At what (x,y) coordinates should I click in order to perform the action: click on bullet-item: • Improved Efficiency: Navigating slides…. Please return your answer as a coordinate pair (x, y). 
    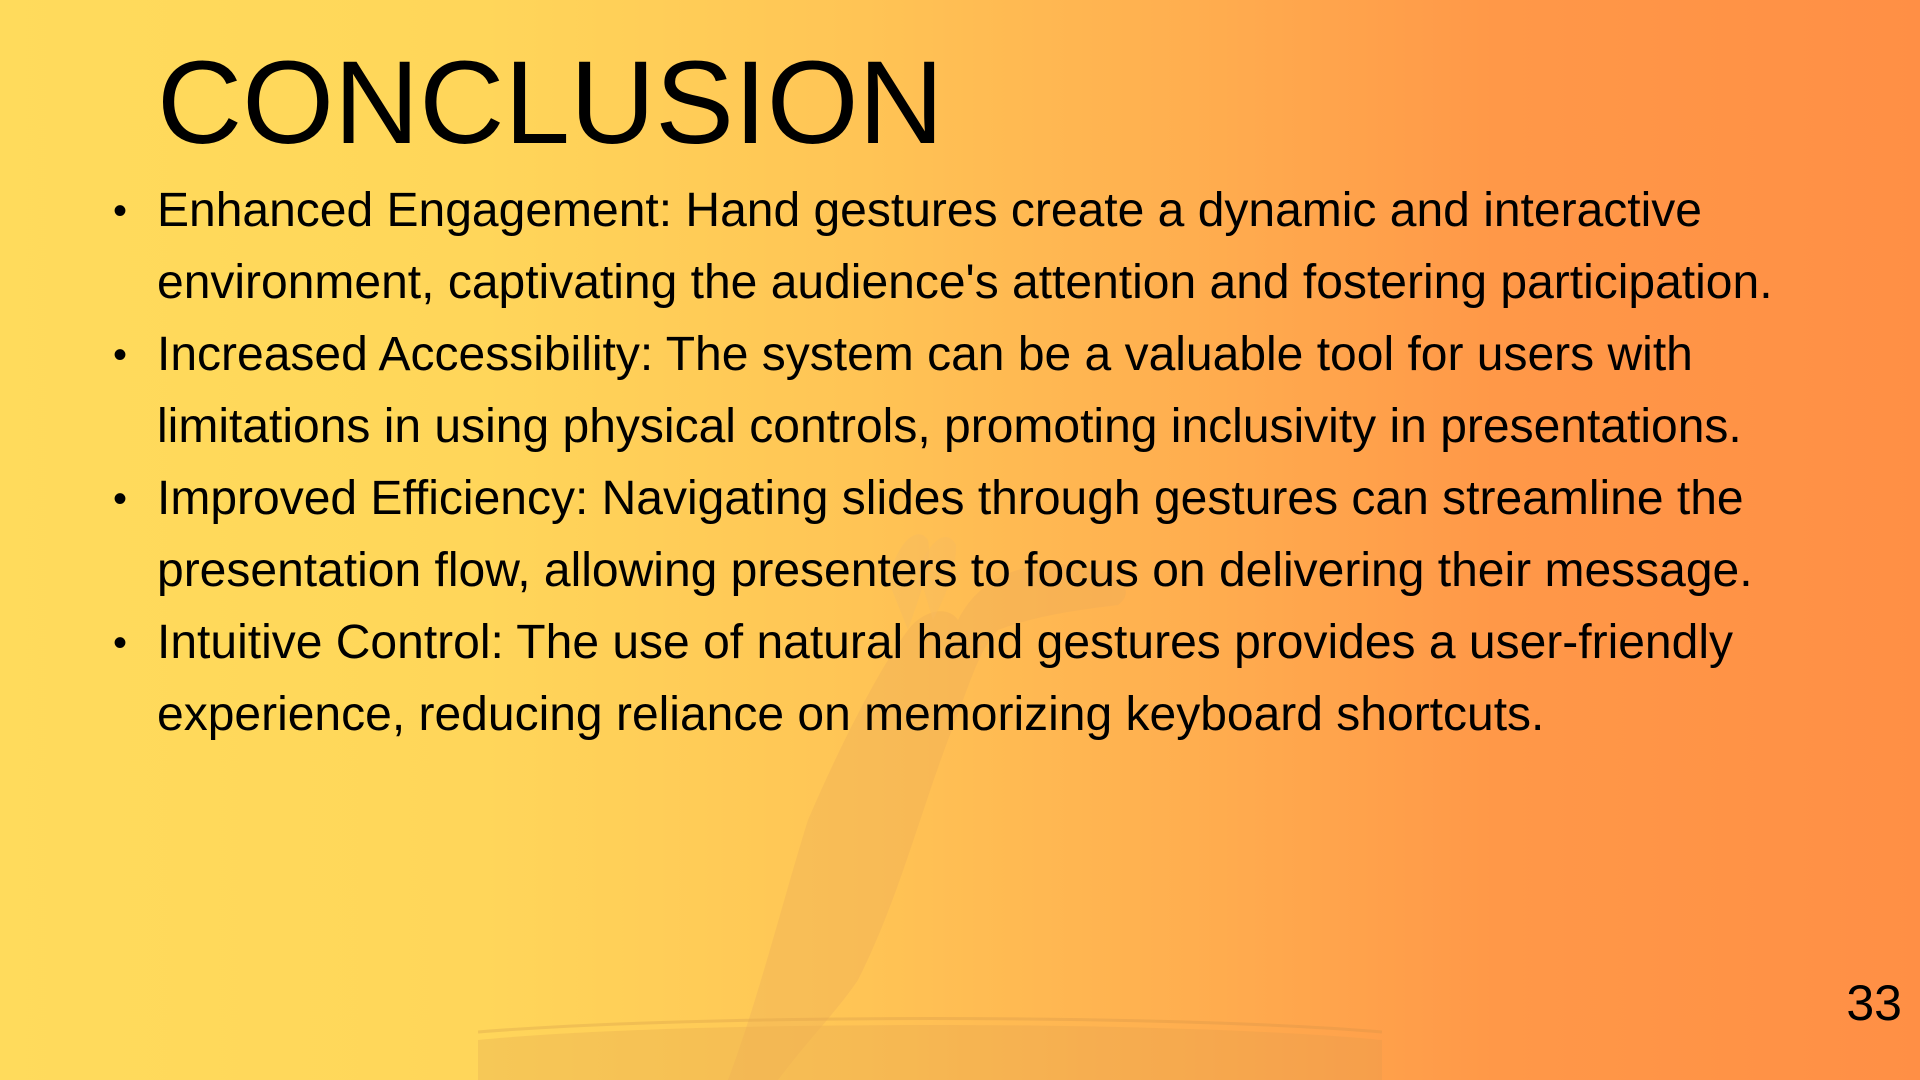
    Looking at the image, I should click on (965, 535).